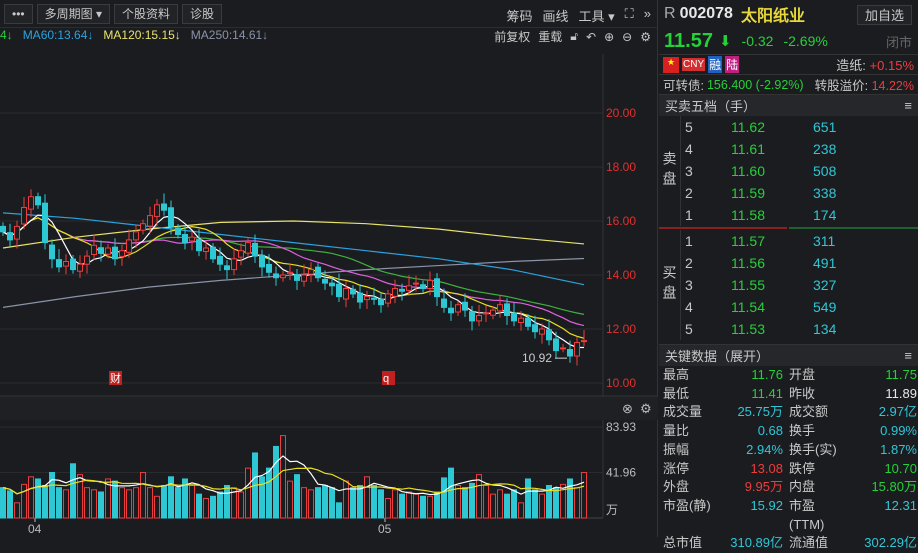 The height and width of the screenshot is (553, 918). What do you see at coordinates (519, 16) in the screenshot?
I see `chips-button: 筹码` at bounding box center [519, 16].